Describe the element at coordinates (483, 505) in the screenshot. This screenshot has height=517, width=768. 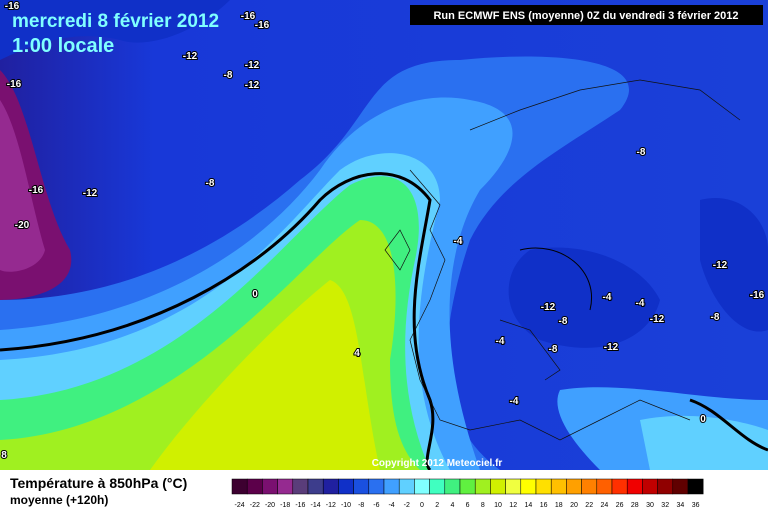
I see `colorbar-label: 8` at that location.